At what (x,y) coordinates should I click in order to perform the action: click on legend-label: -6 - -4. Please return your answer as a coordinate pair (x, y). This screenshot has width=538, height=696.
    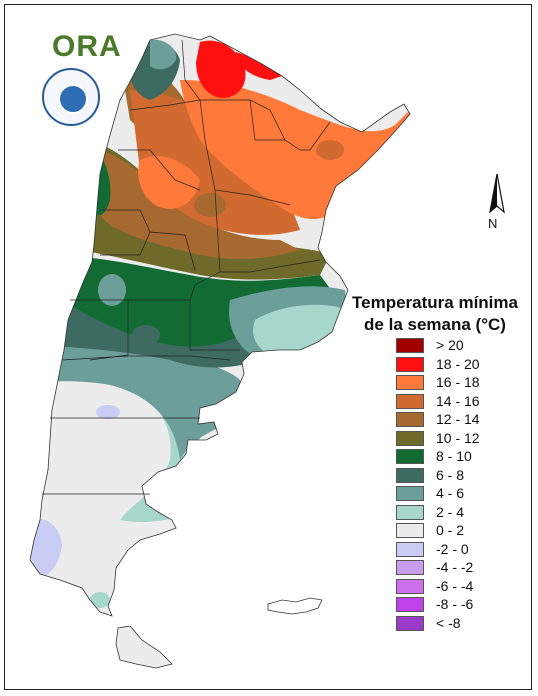
    Looking at the image, I should click on (455, 585).